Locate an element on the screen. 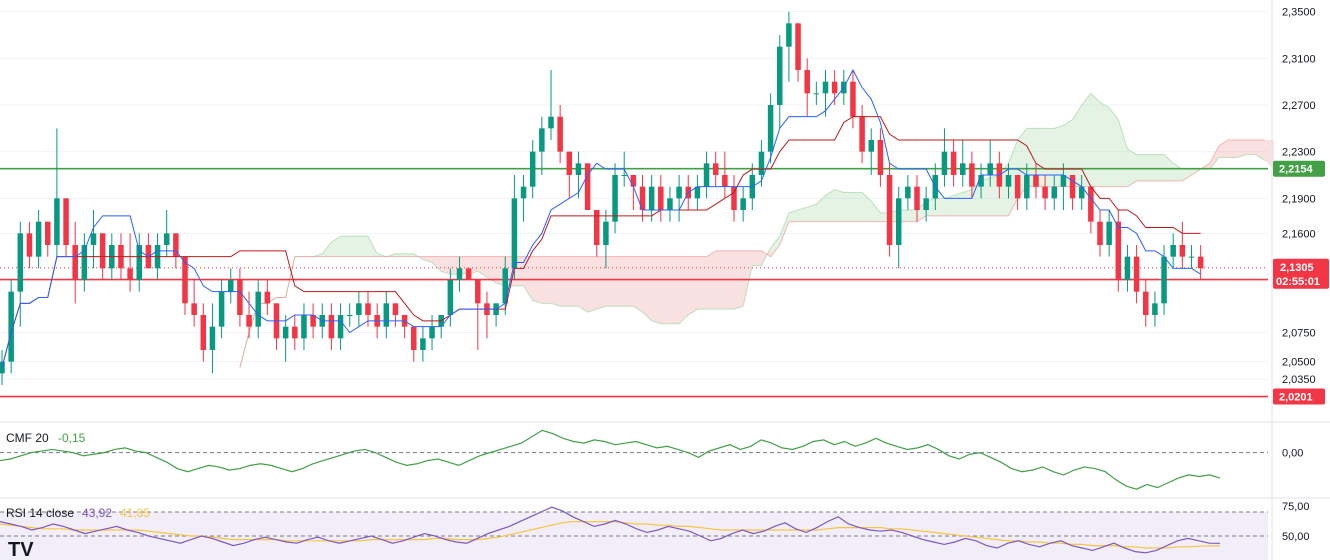  last-price-label: 2,1305 is located at coordinates (1297, 268).